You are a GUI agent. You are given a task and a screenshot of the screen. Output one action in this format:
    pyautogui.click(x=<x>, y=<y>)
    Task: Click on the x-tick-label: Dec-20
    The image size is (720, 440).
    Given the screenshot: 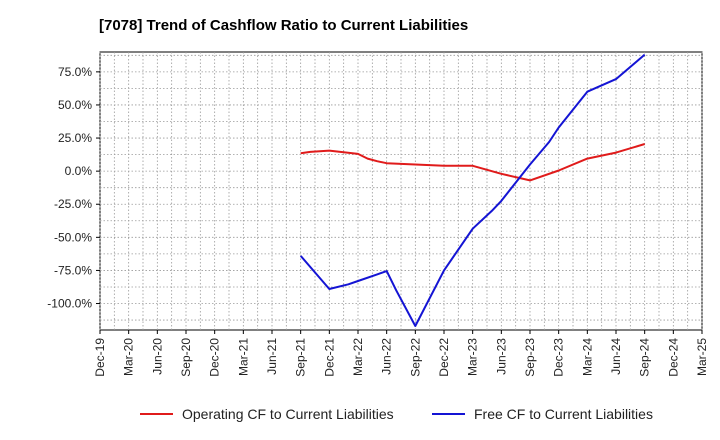 What is the action you would take?
    pyautogui.click(x=215, y=357)
    